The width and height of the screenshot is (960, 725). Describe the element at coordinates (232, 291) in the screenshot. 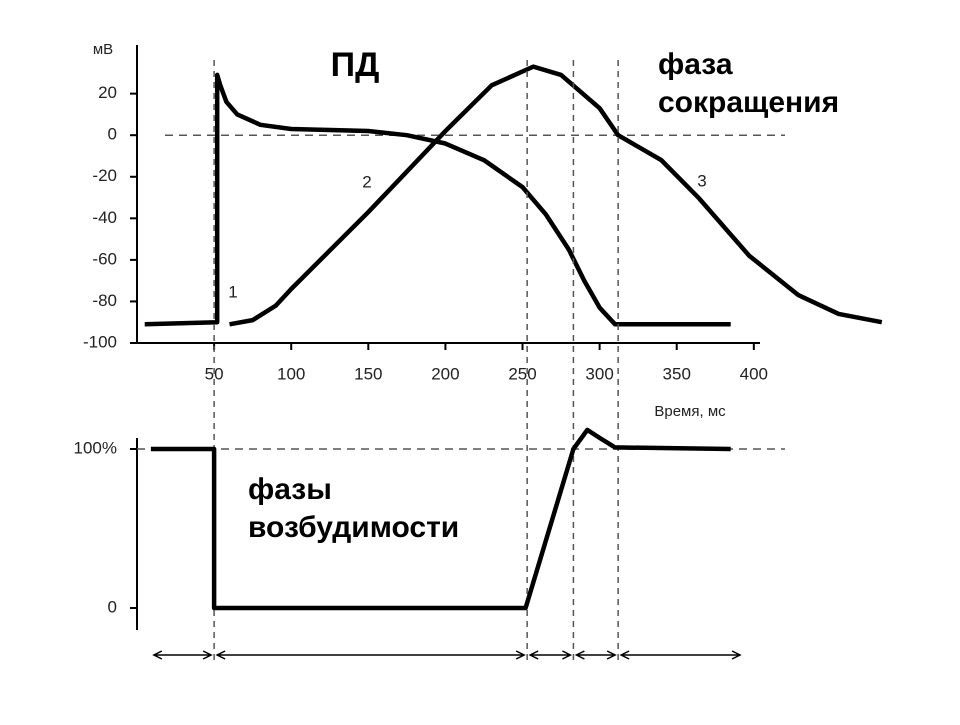

I see `series-label: 1` at that location.